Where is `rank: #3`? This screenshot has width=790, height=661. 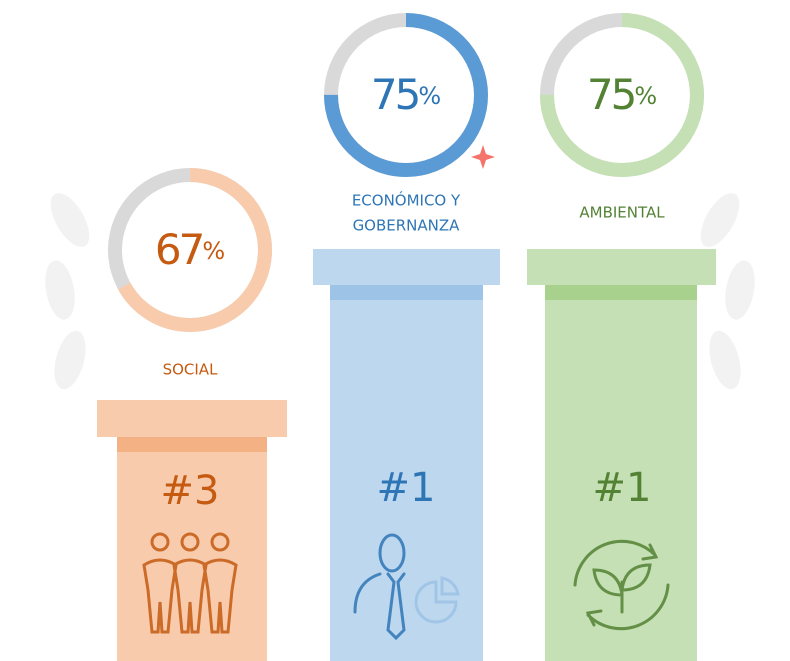
rank: #3 is located at coordinates (190, 491).